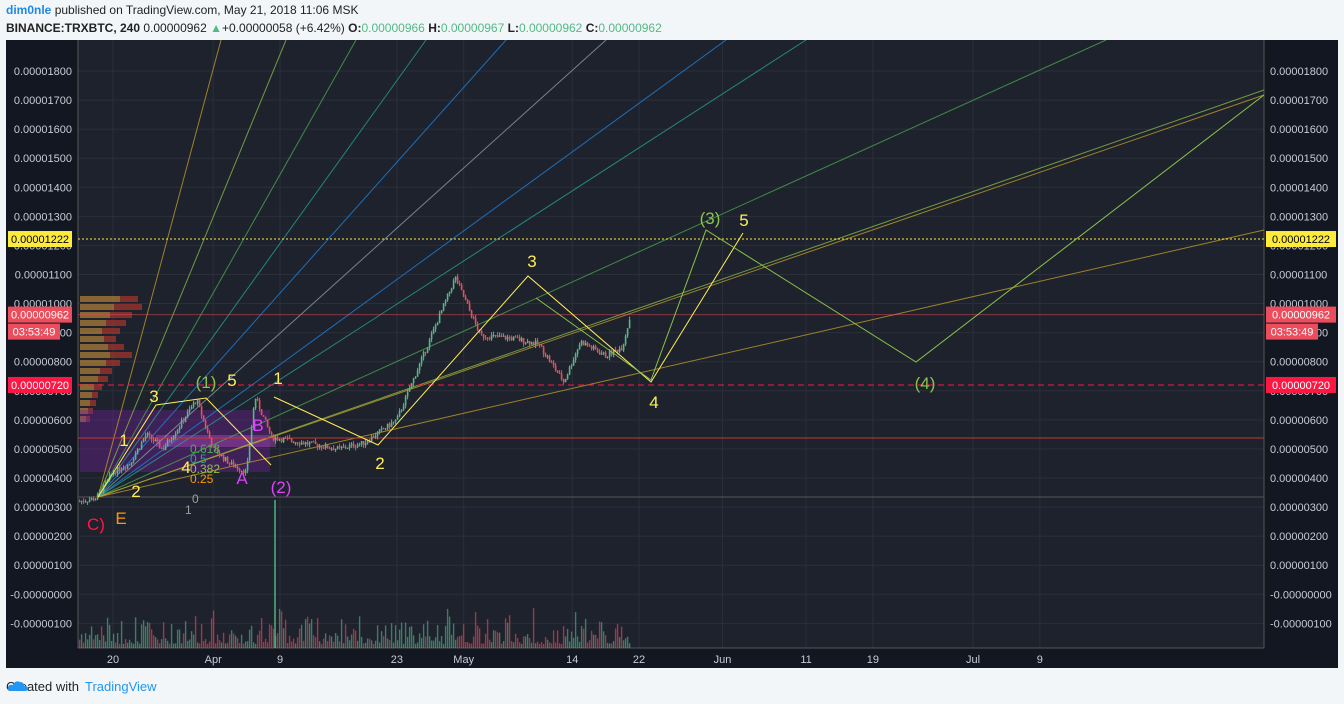  Describe the element at coordinates (1299, 217) in the screenshot. I see `price-tick-right: 0.00001300` at that location.